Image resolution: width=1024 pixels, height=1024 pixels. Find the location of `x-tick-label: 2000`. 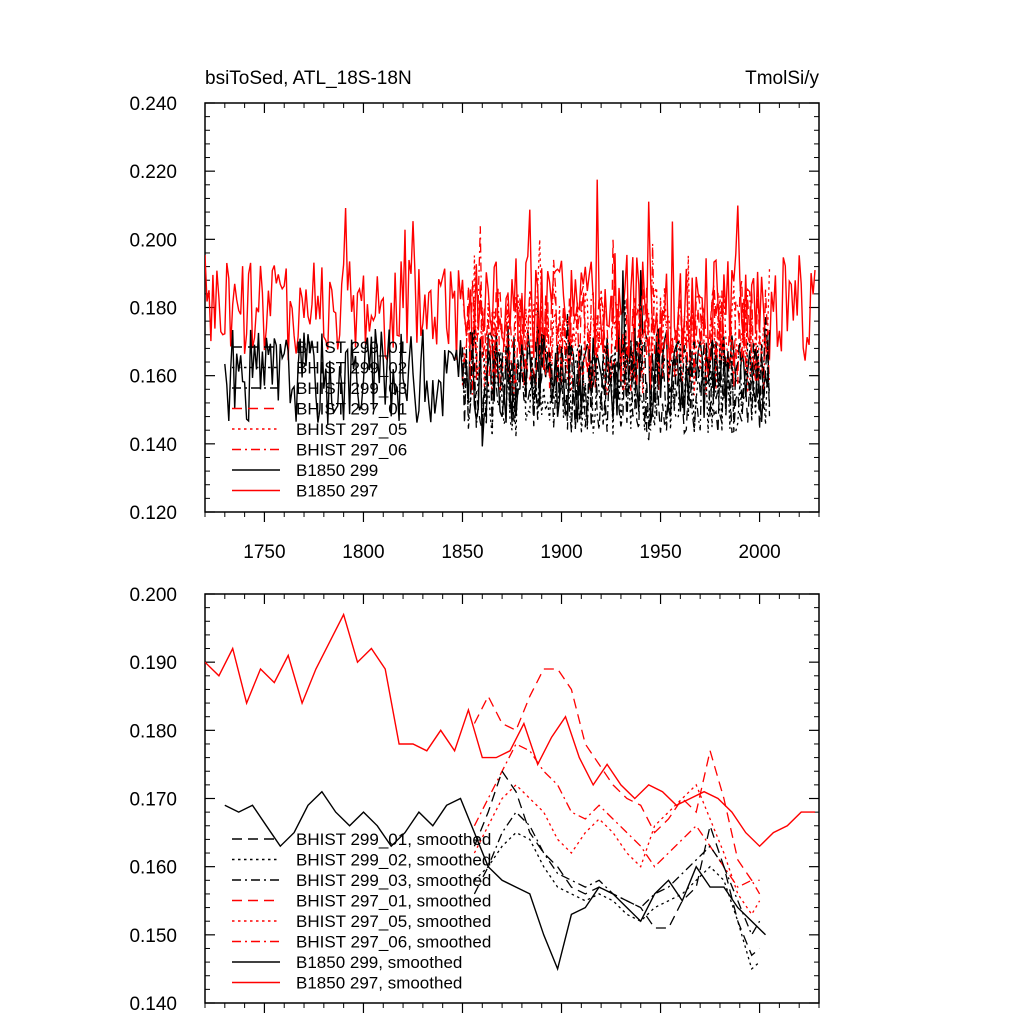

x-tick-label: 2000 is located at coordinates (759, 552).